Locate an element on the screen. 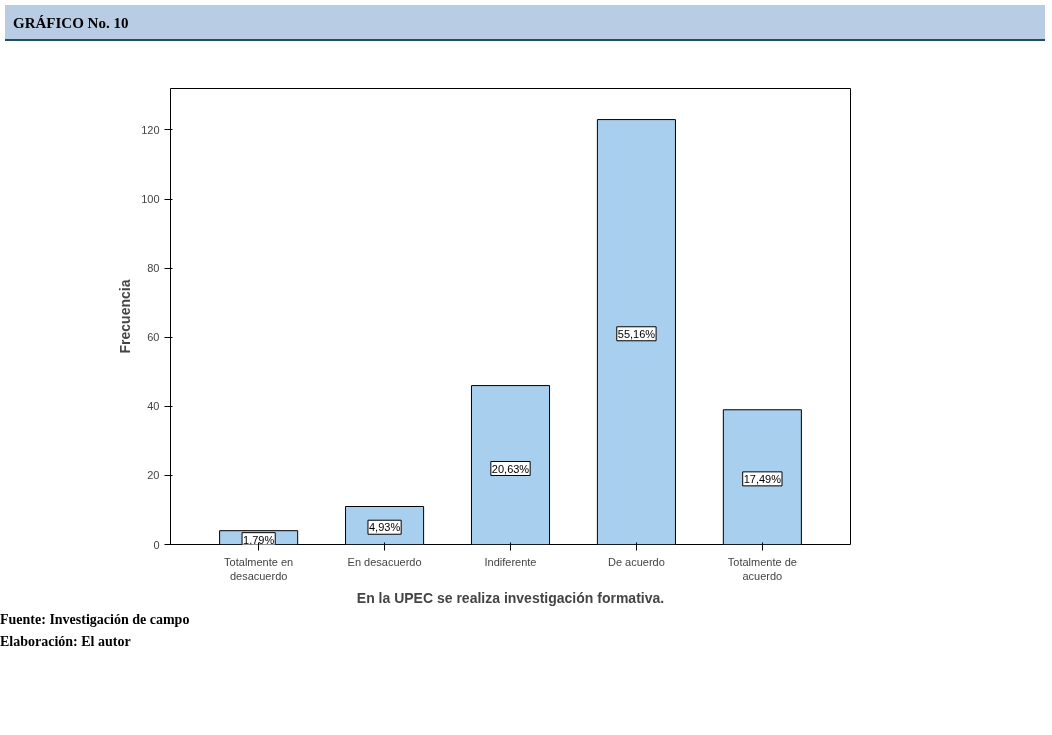  y-tick-label: 20 is located at coordinates (153, 475).